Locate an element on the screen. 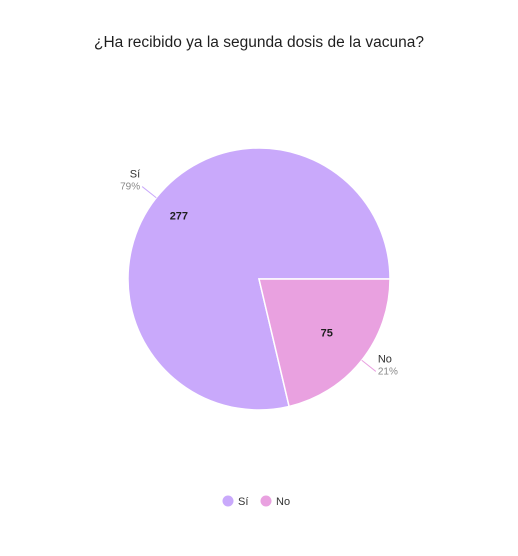 This screenshot has height=556, width=518. legend-swatch-no is located at coordinates (266, 501).